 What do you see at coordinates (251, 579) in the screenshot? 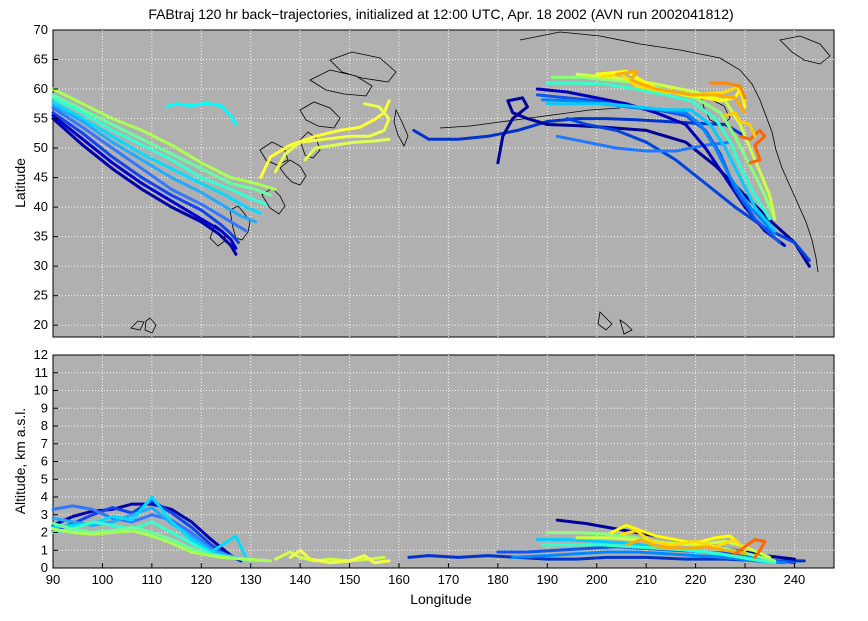
I see `altitude-x-tick-label: 130` at bounding box center [251, 579].